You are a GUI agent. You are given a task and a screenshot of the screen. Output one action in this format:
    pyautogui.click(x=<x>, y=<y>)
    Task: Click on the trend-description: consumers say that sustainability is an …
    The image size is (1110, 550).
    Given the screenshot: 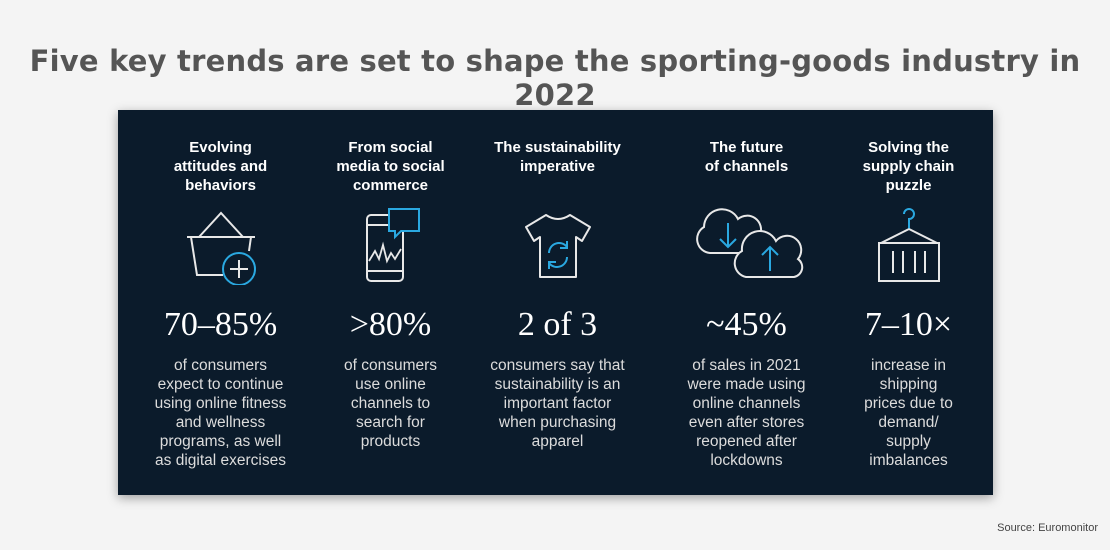 What is the action you would take?
    pyautogui.click(x=557, y=403)
    